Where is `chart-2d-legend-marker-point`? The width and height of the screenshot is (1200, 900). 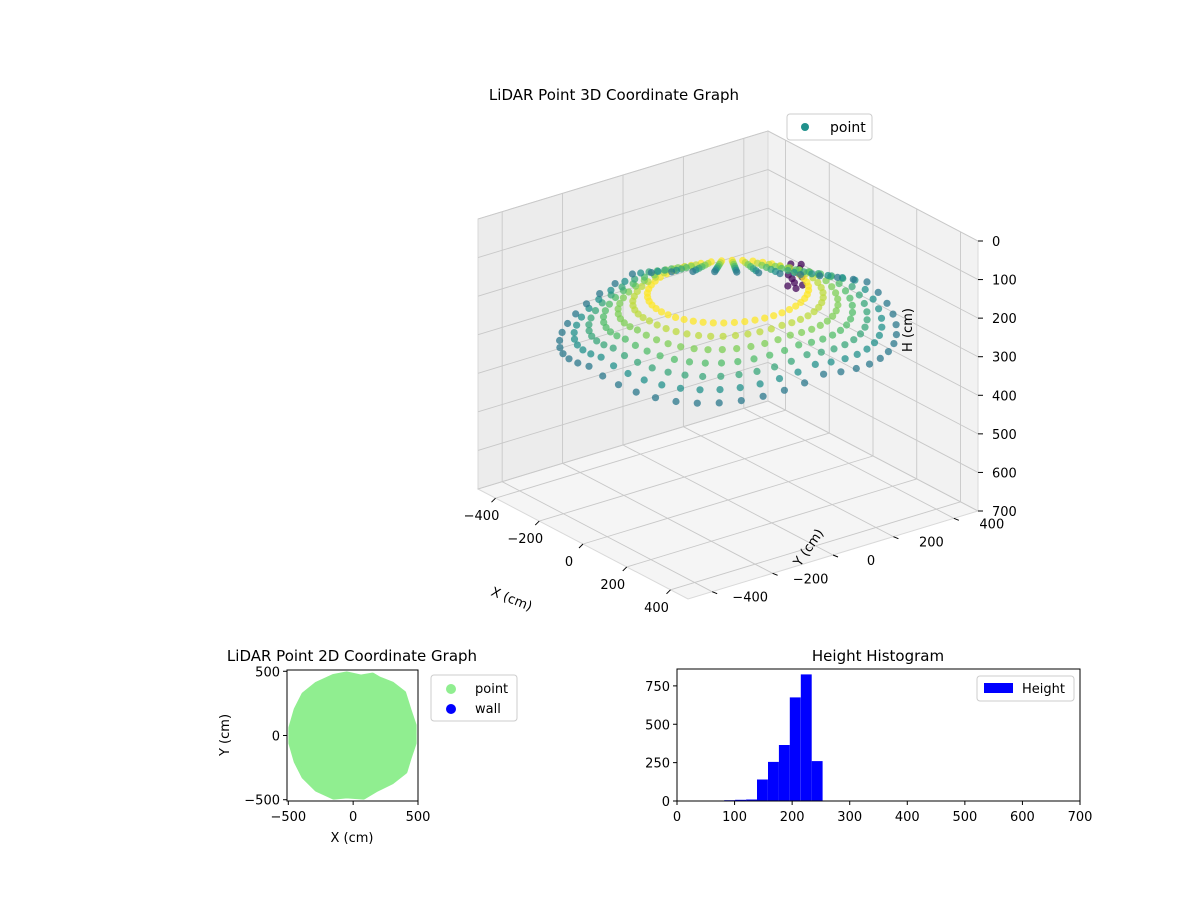
chart-2d-legend-marker-point is located at coordinates (451, 689).